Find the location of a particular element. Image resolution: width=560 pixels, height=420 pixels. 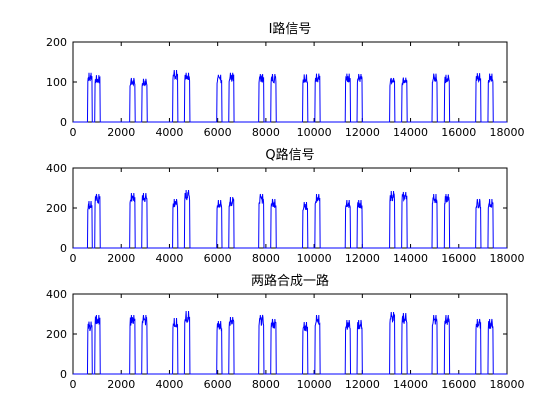

q-signal-x-tick-label: 2000 is located at coordinates (121, 258).